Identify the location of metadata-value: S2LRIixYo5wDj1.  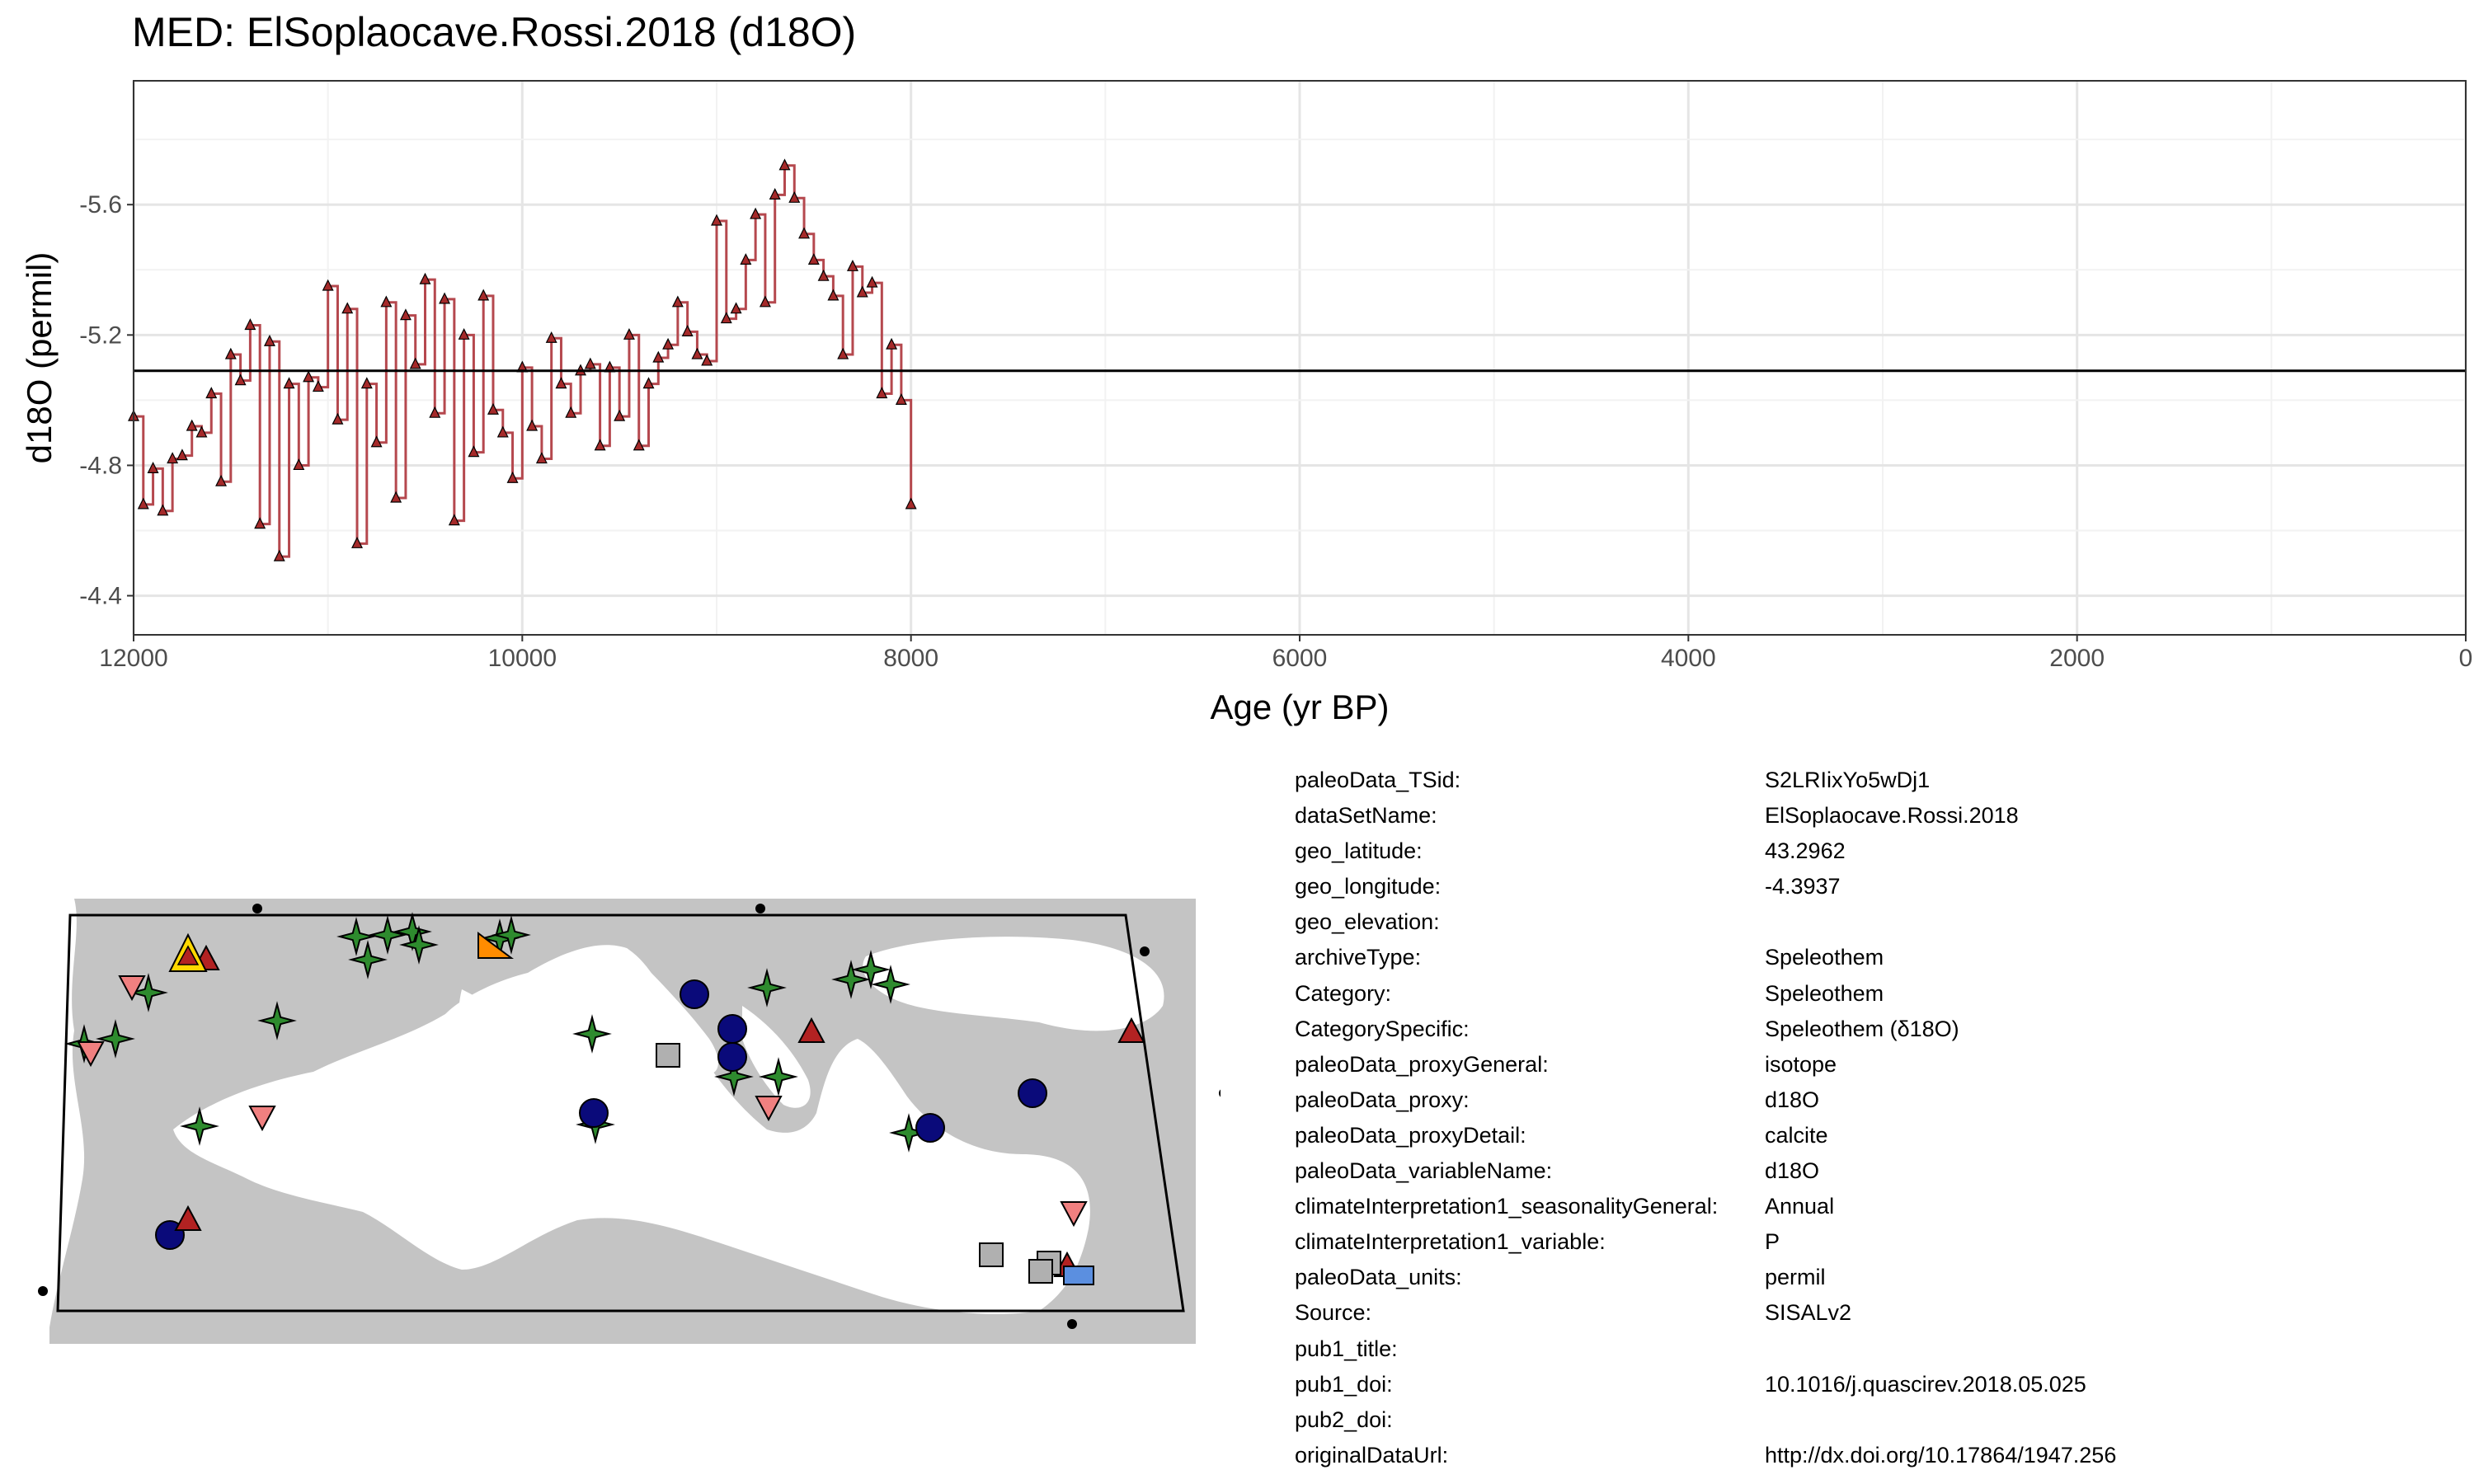
(1848, 780).